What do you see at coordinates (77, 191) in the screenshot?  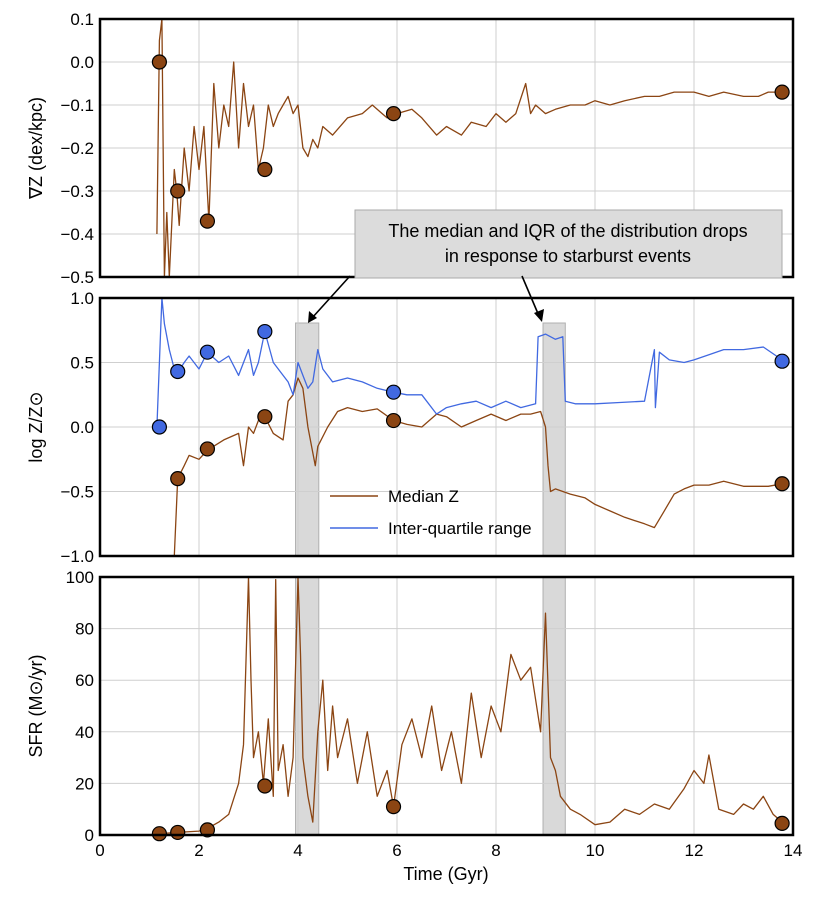 I see `y-tick-label: −0.3` at bounding box center [77, 191].